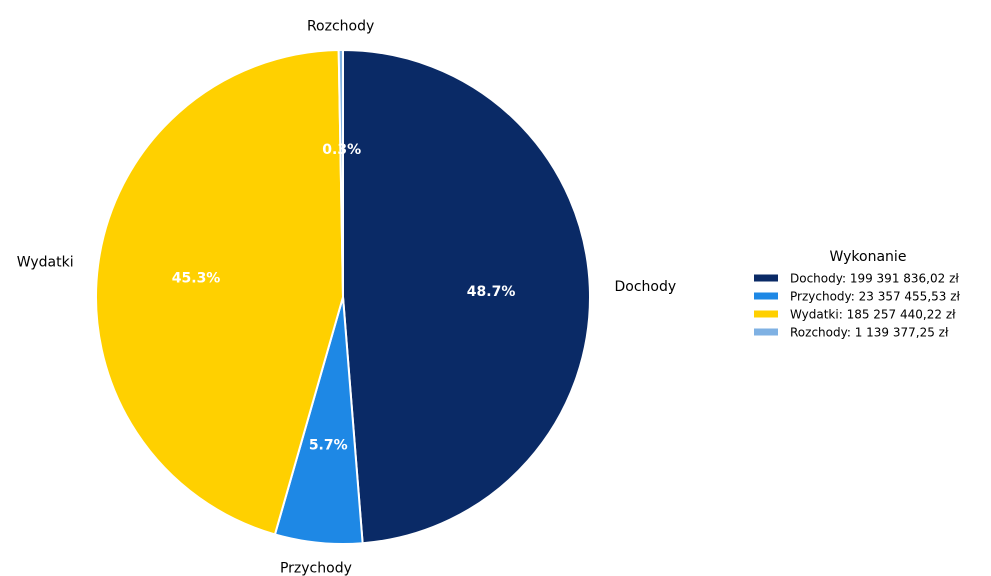 The height and width of the screenshot is (576, 991). I want to click on slice-label-rozchody: Rozchody, so click(340, 26).